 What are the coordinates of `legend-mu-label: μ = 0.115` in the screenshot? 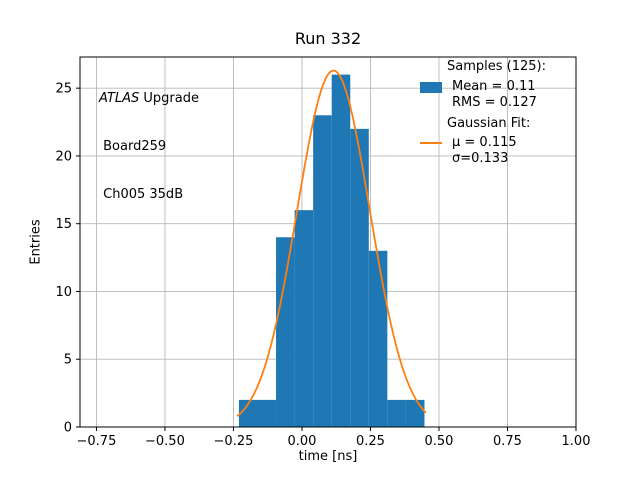 It's located at (484, 142).